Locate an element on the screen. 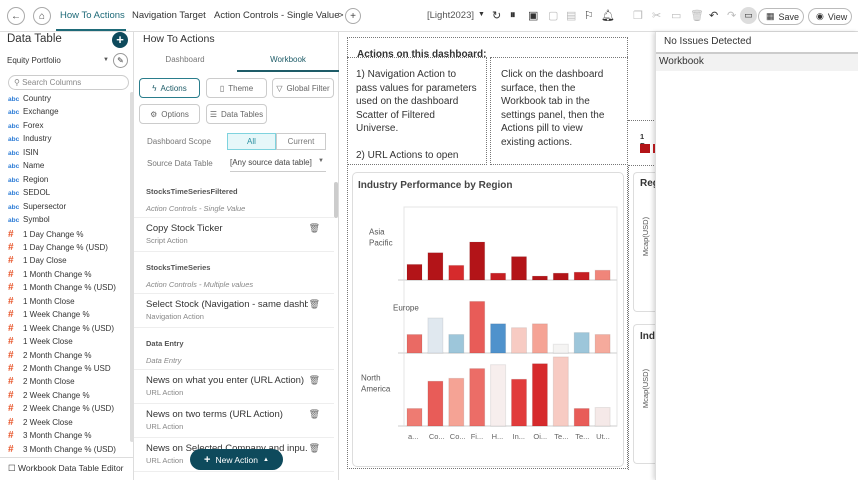 The width and height of the screenshot is (858, 480). column-item: #3 Month Change % is located at coordinates (50, 436).